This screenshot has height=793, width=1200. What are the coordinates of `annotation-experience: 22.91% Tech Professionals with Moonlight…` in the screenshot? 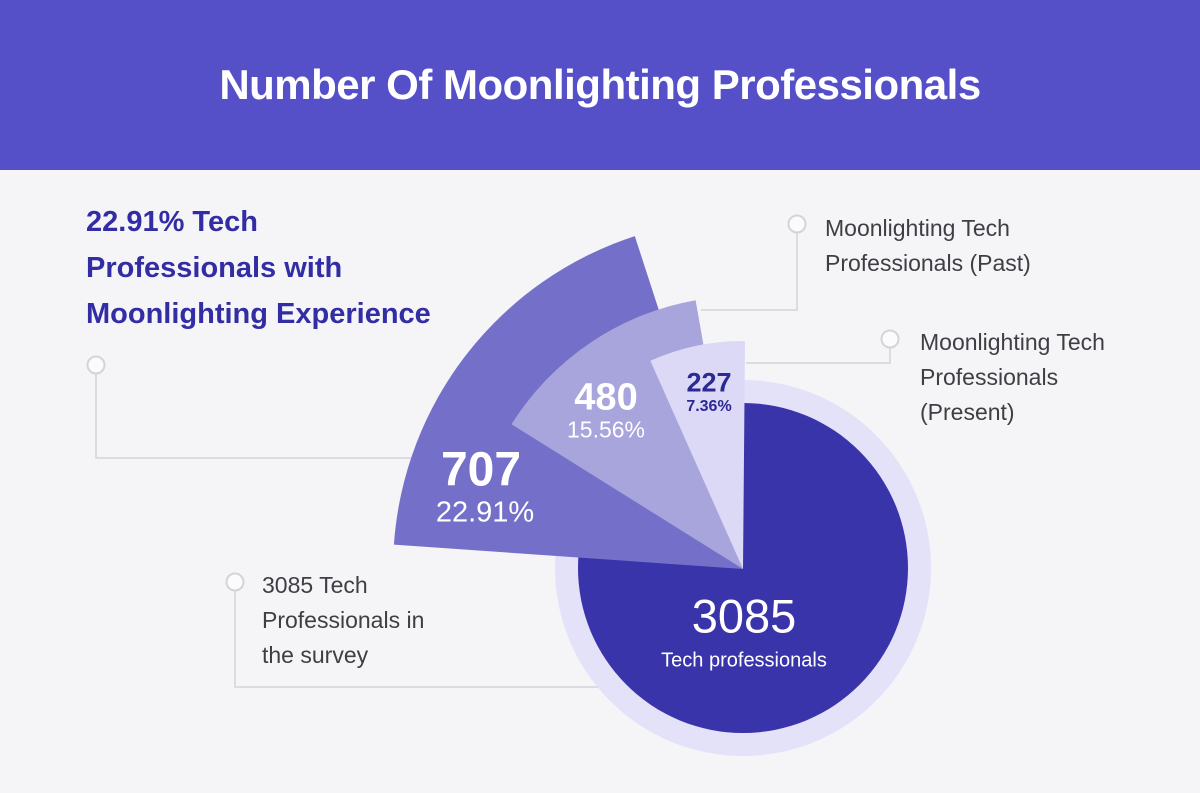 It's located at (296, 268).